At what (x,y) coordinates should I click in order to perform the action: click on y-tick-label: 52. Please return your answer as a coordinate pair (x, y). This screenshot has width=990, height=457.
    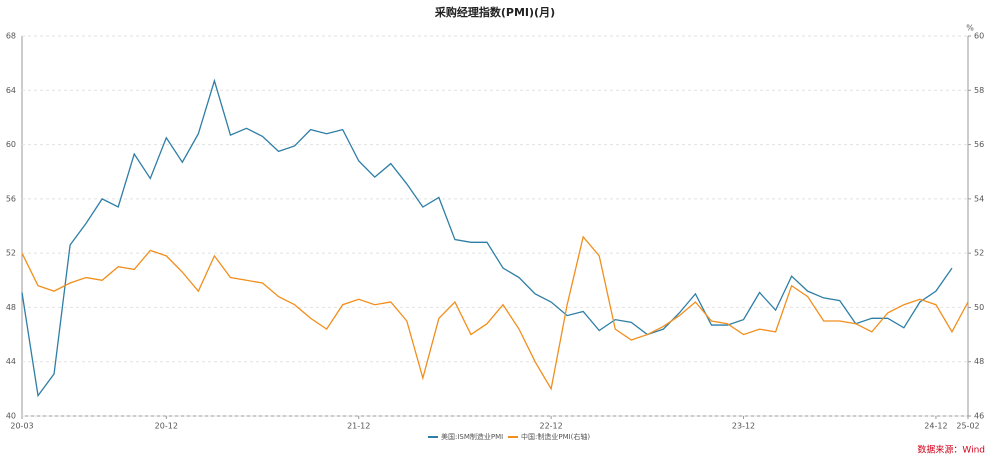
    Looking at the image, I should click on (11, 253).